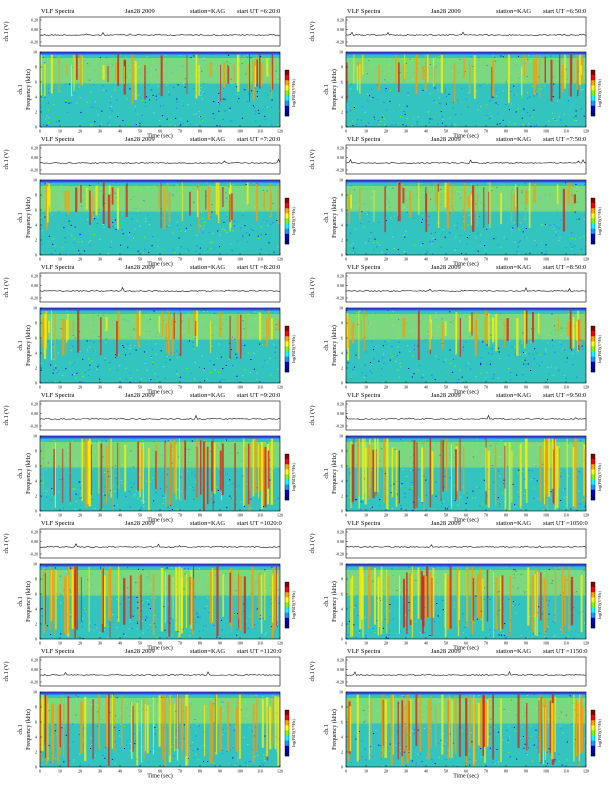 The width and height of the screenshot is (612, 792). What do you see at coordinates (506, 387) in the screenshot?
I see `time-tick-label: 80` at bounding box center [506, 387].